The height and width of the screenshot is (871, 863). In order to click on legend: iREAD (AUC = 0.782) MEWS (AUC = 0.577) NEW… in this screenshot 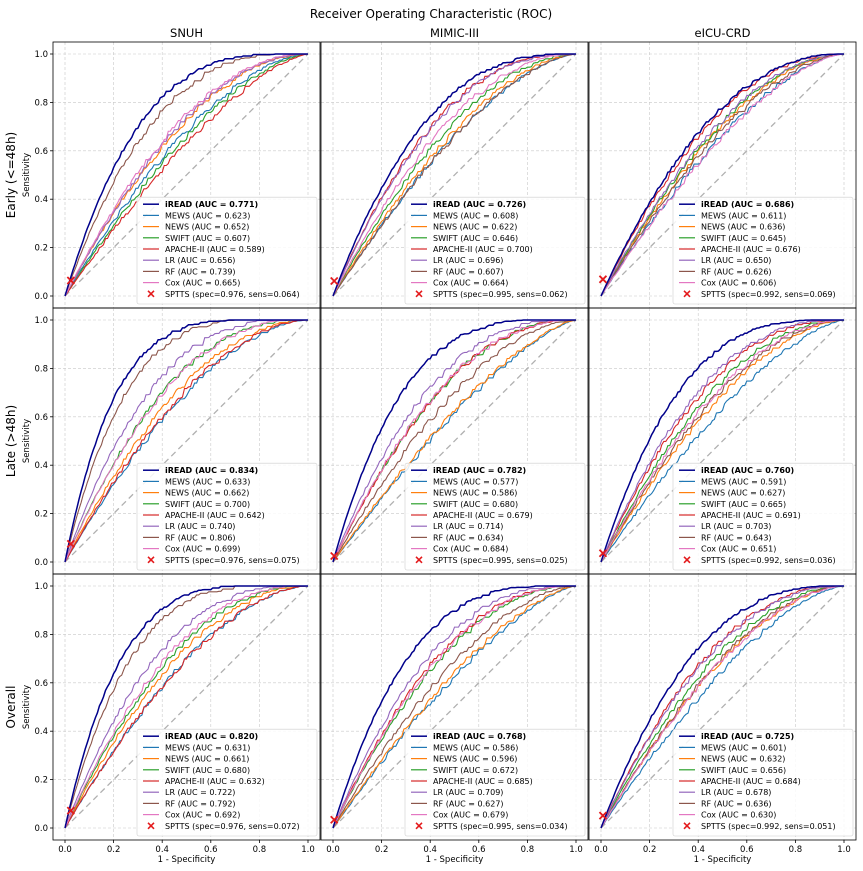, I will do `click(495, 516)`.